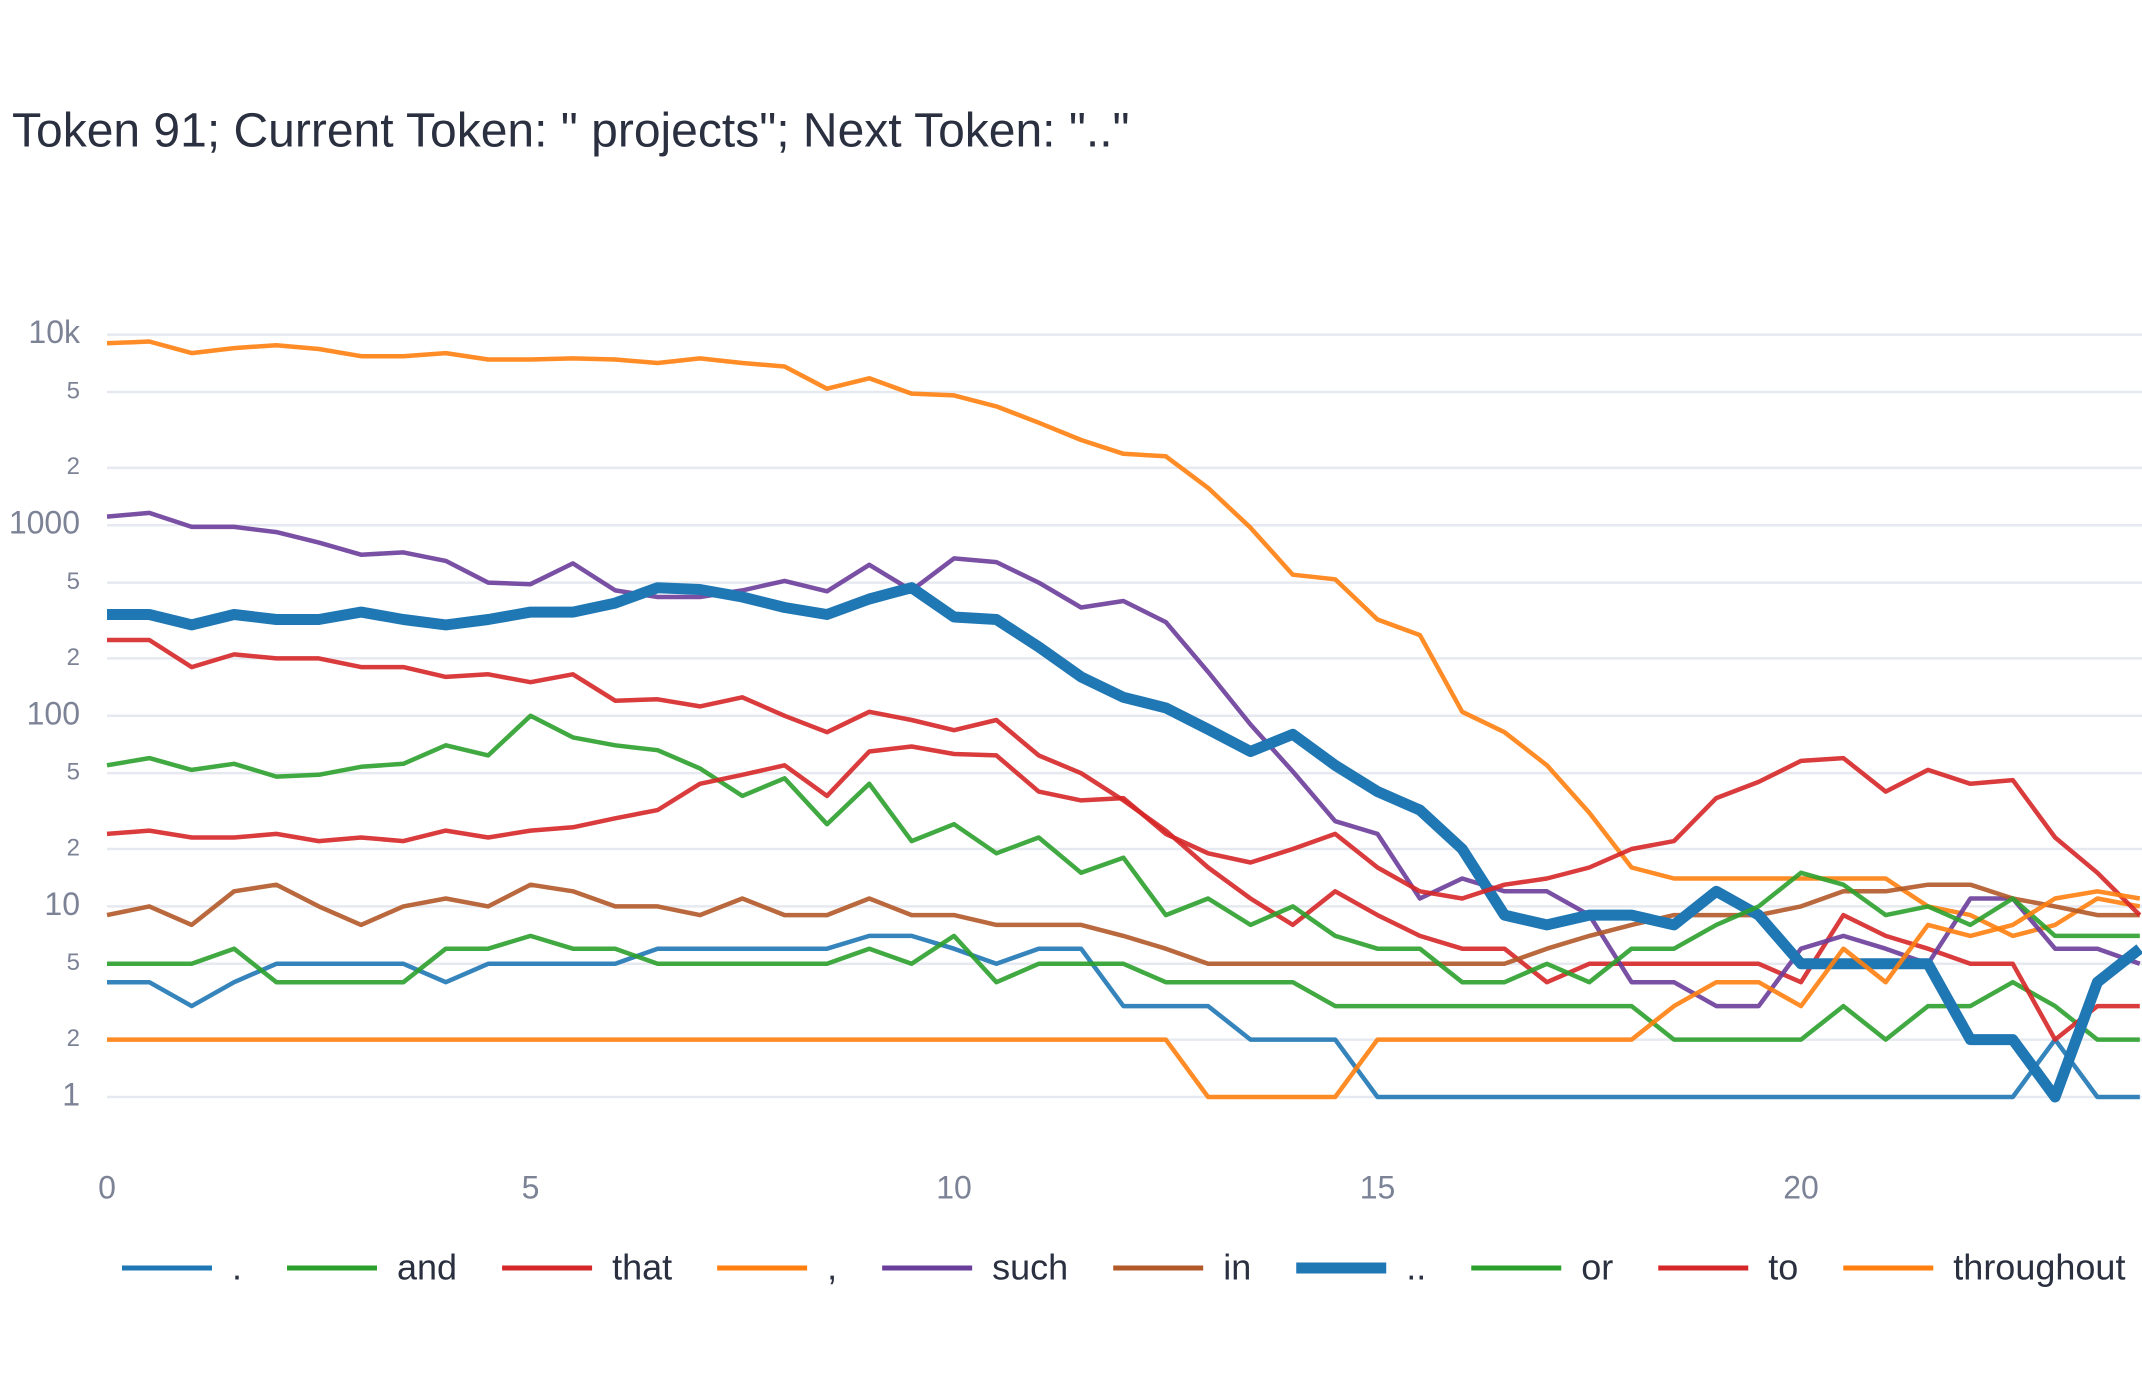 This screenshot has width=2142, height=1380. What do you see at coordinates (1801, 1187) in the screenshot?
I see `x-tick-label: 20` at bounding box center [1801, 1187].